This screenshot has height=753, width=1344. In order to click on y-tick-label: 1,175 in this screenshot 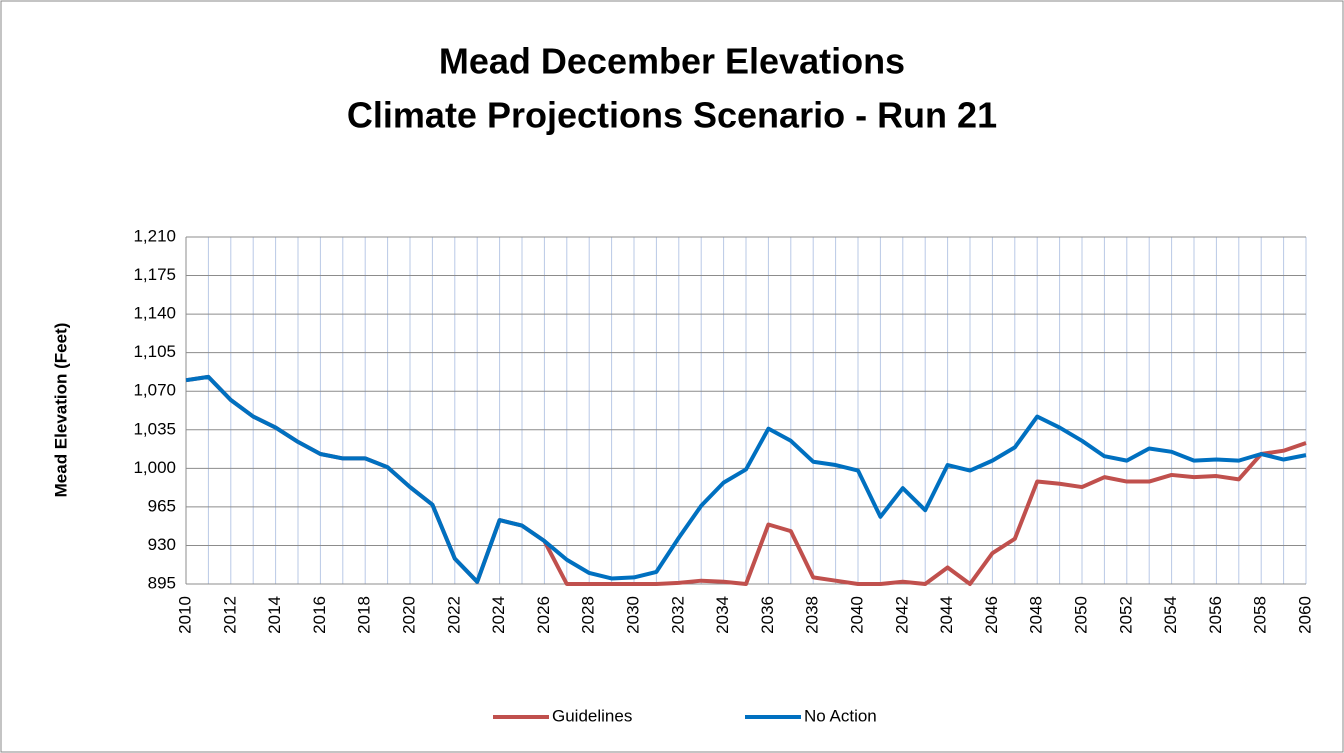, I will do `click(154, 274)`.